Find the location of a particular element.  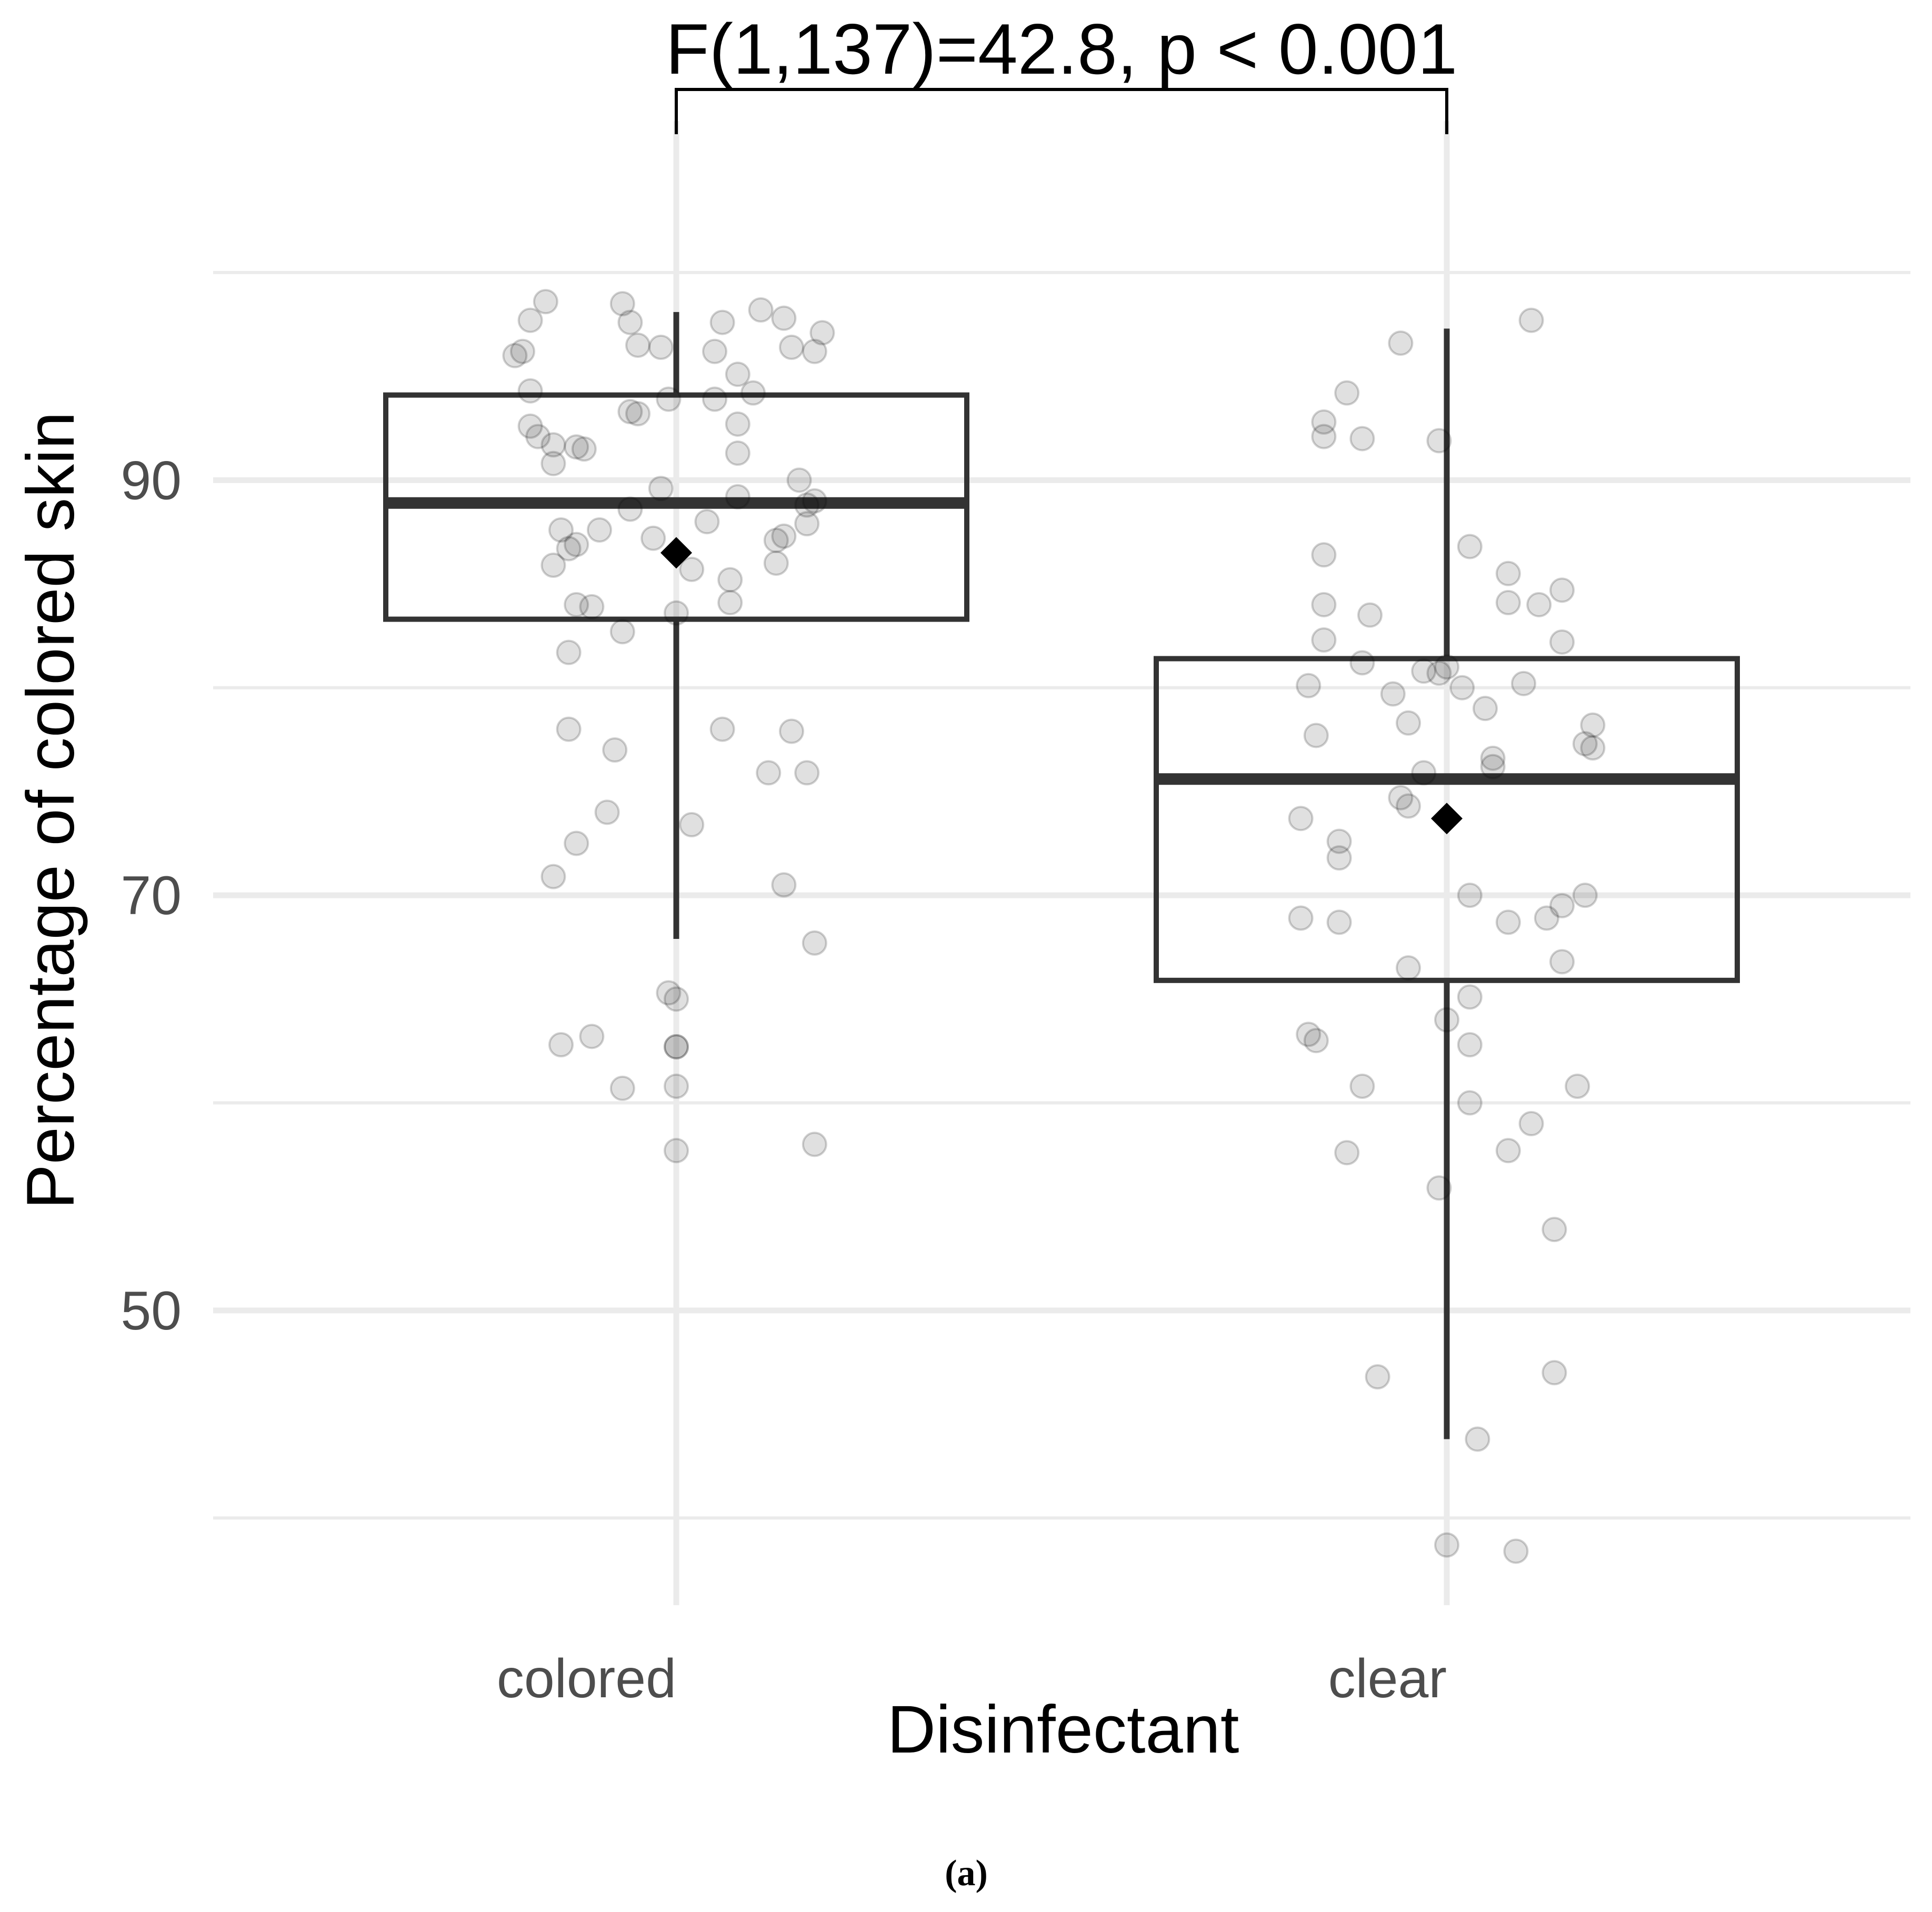

significance-bracket is located at coordinates (1061, 111).